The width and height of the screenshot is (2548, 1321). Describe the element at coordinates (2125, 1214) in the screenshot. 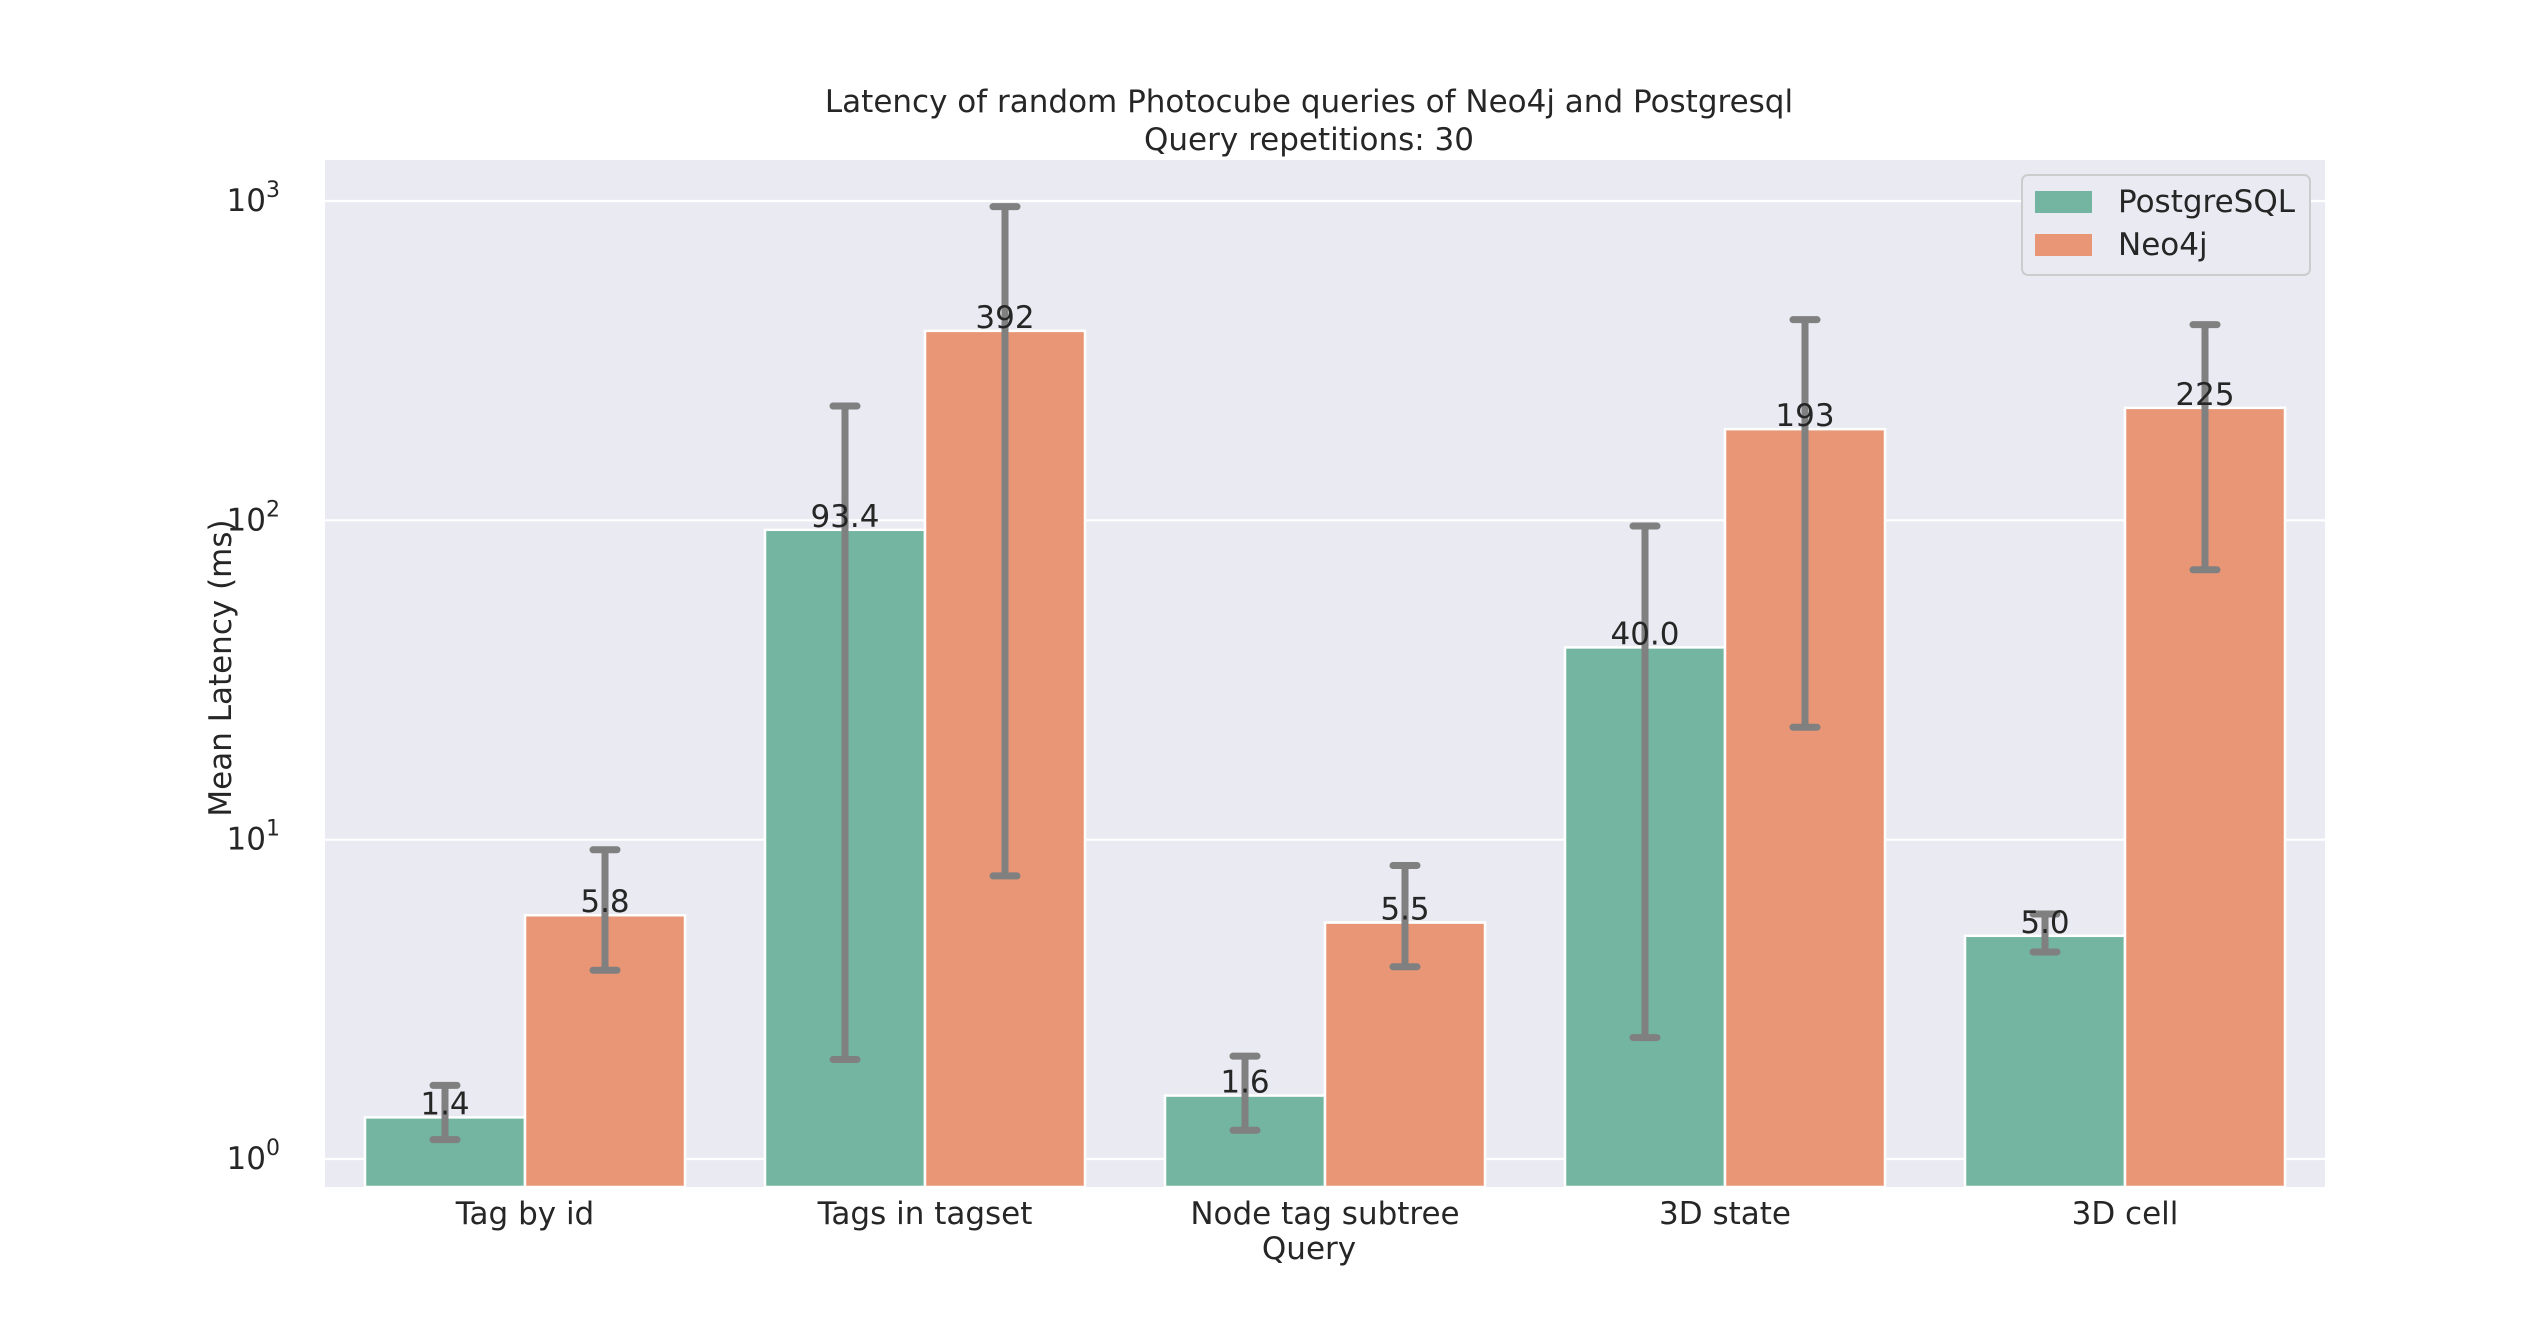

I see `x-tick-label: 3D cell` at that location.